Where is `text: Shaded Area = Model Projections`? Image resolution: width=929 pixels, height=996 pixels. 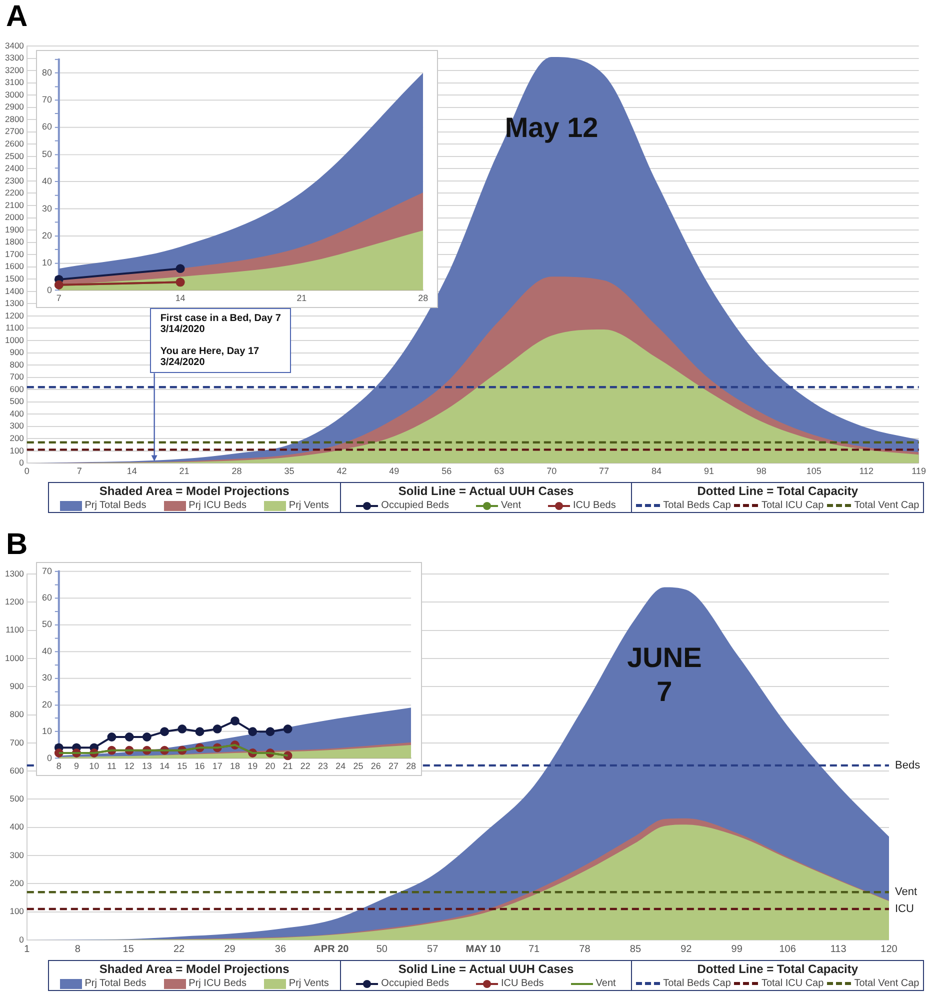
text: Shaded Area = Model Projections is located at coordinates (194, 491).